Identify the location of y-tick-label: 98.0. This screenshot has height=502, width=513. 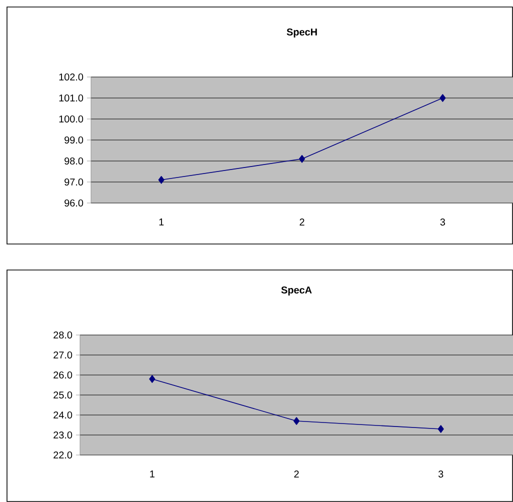
(74, 161).